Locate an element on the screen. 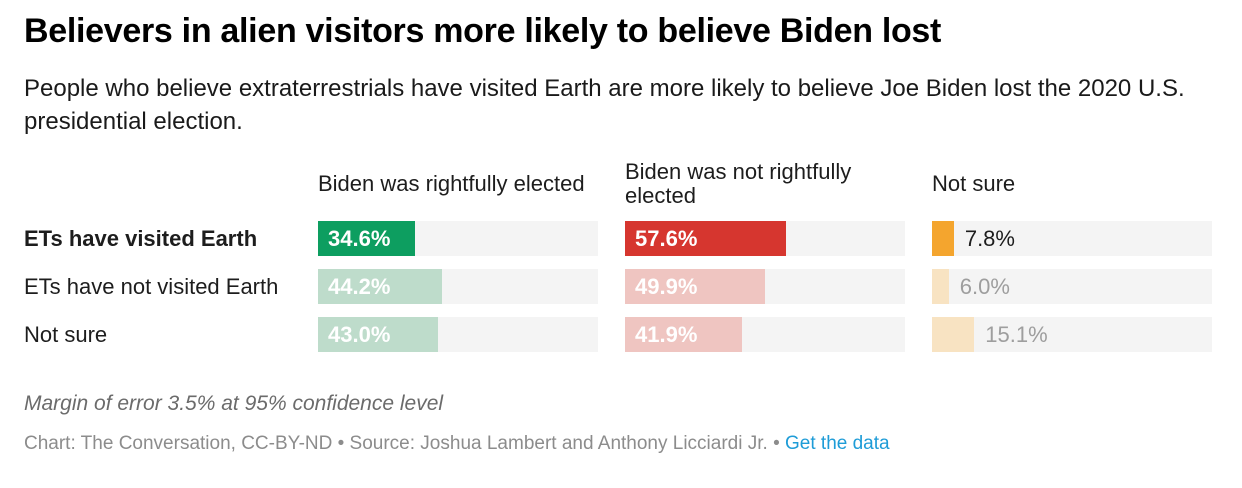  bar-track: 43.0% is located at coordinates (458, 335).